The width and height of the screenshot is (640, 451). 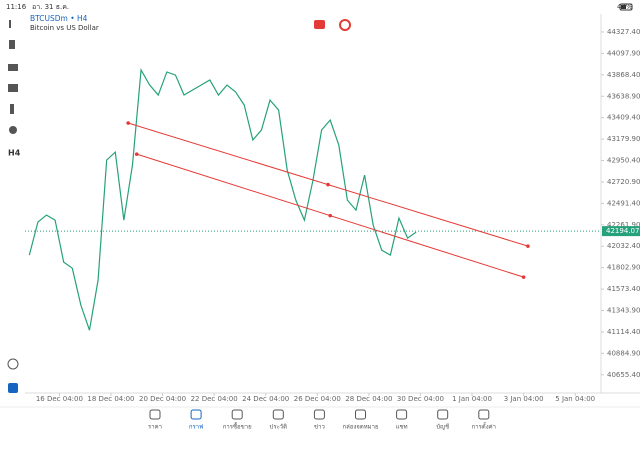 What do you see at coordinates (279, 427) in the screenshot?
I see `nav-label: ประวัติ` at bounding box center [279, 427].